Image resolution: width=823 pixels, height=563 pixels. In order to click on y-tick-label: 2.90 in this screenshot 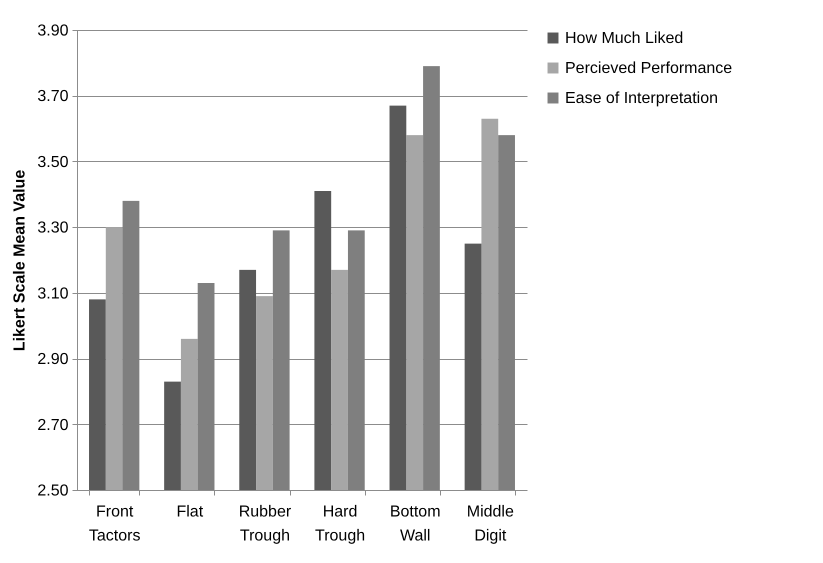, I will do `click(53, 359)`.